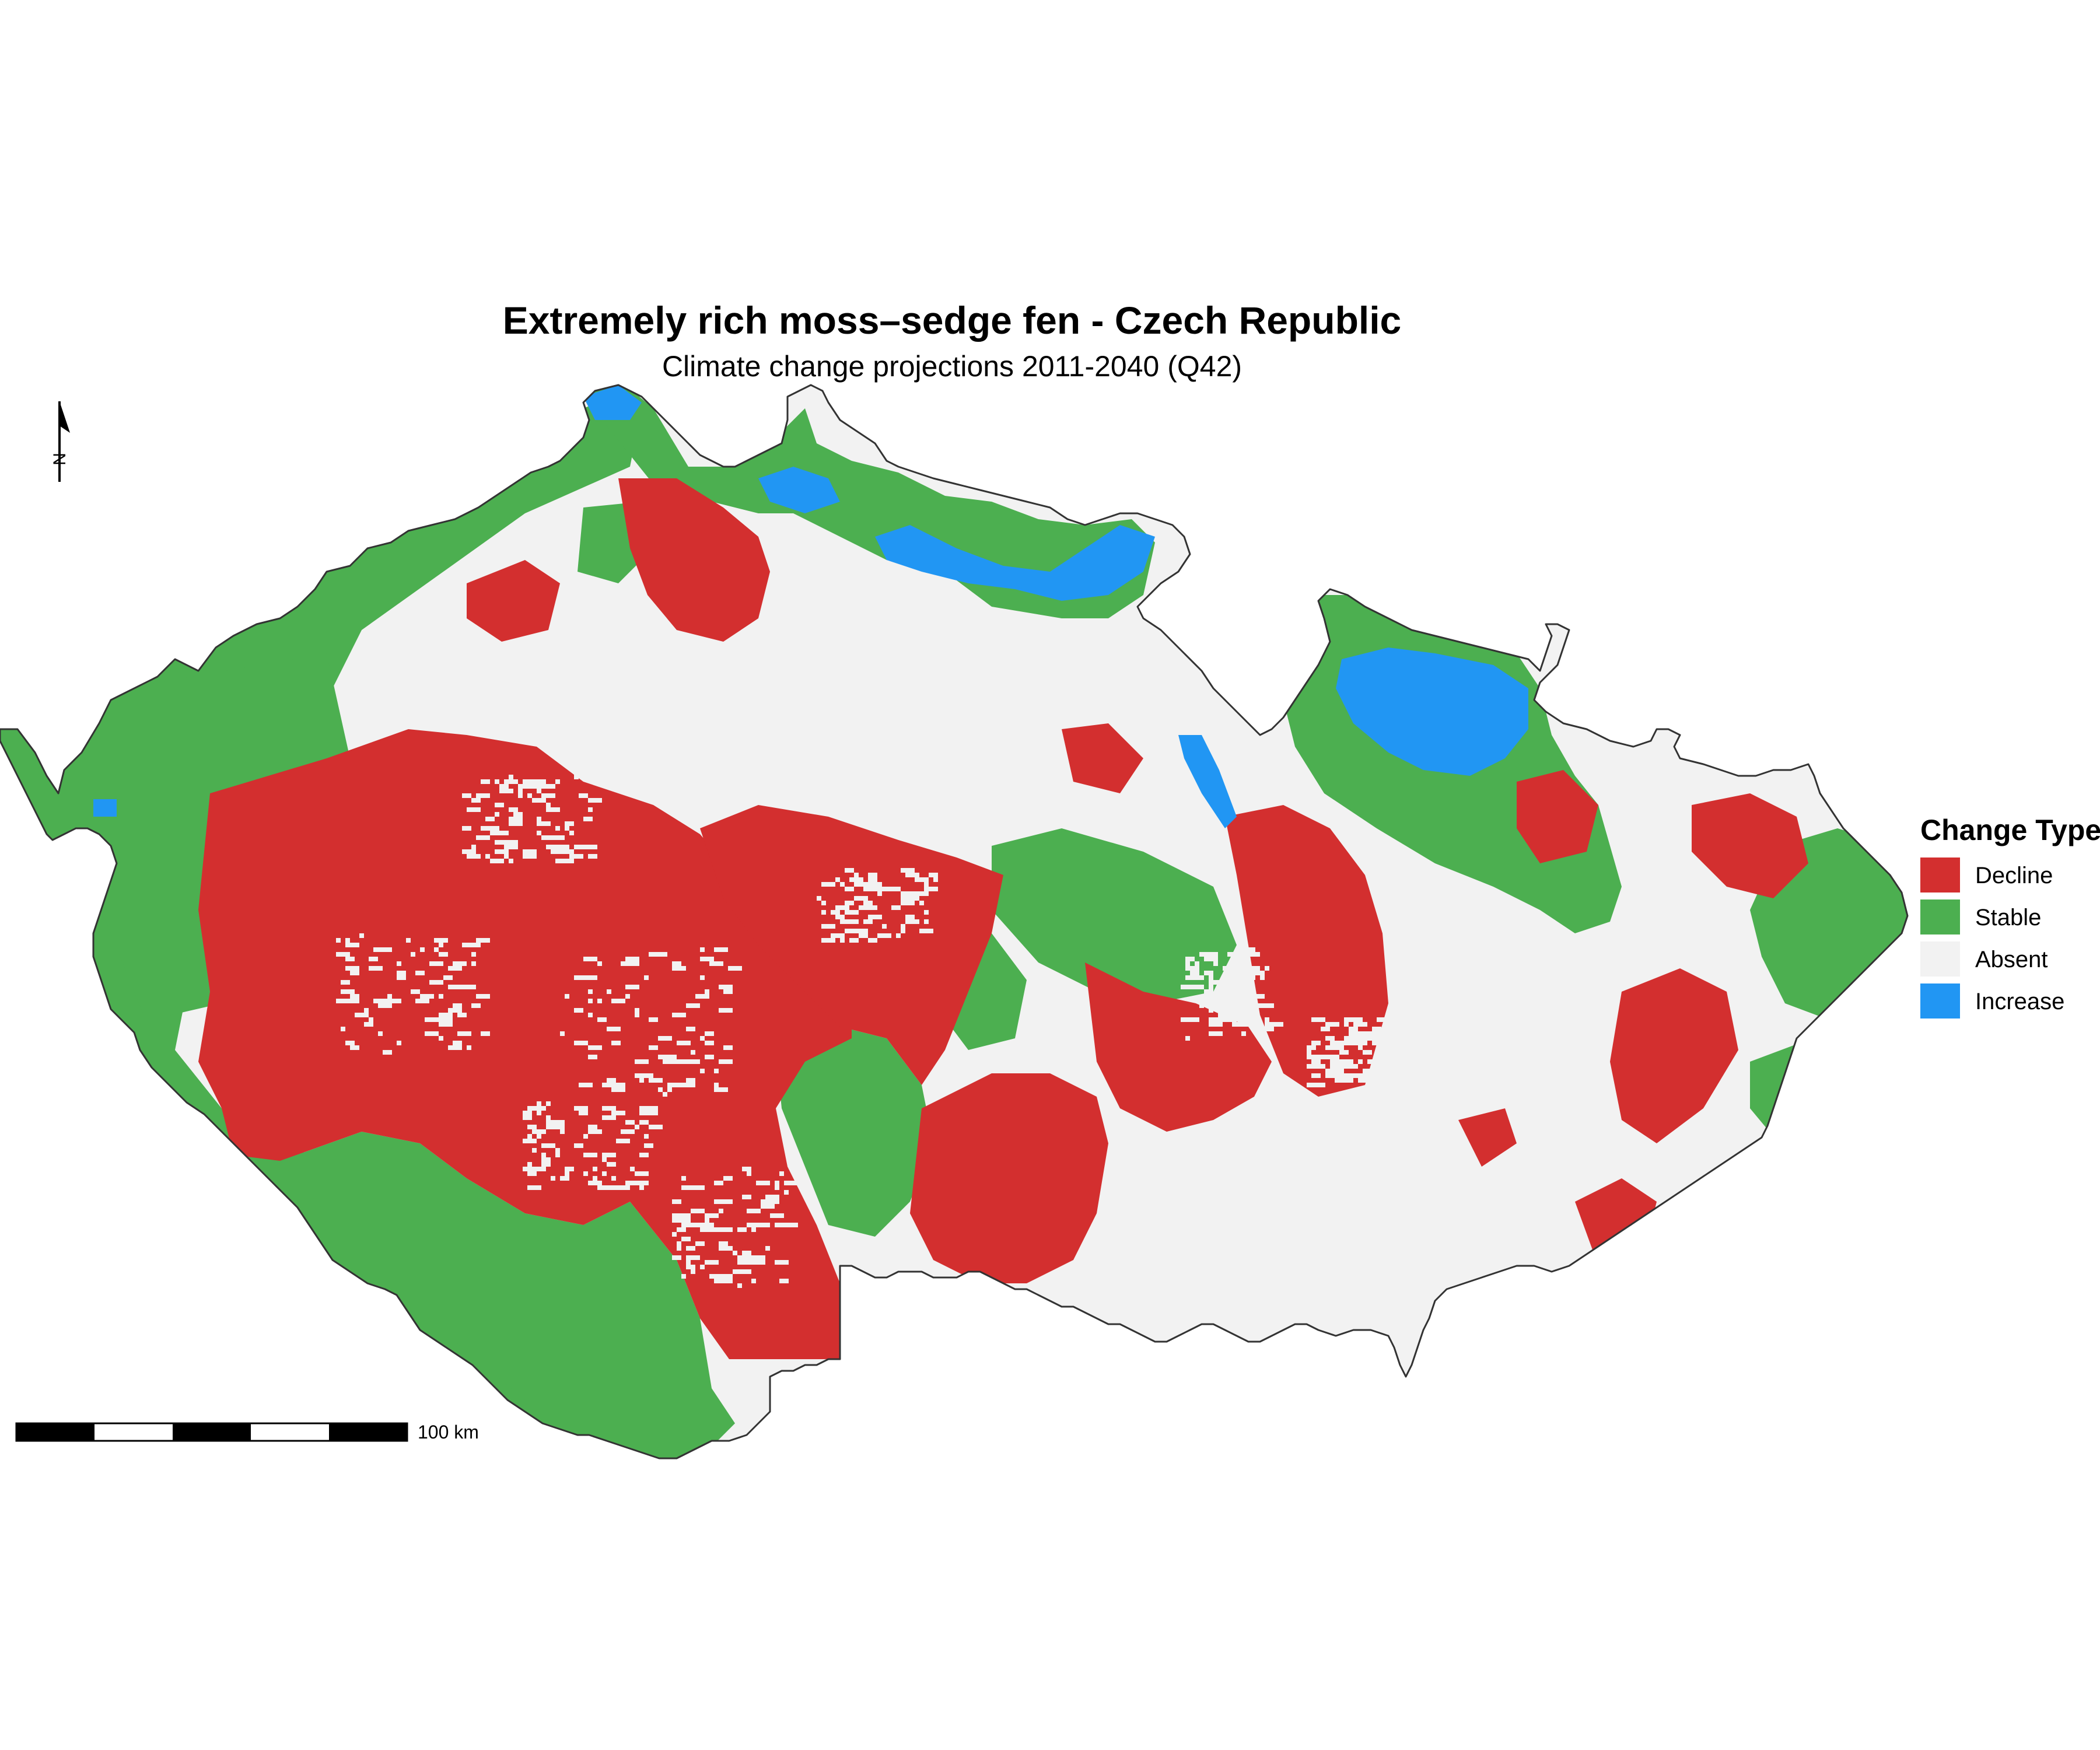 This screenshot has width=2100, height=1750. I want to click on increase-region-krkonose, so click(1015, 563).